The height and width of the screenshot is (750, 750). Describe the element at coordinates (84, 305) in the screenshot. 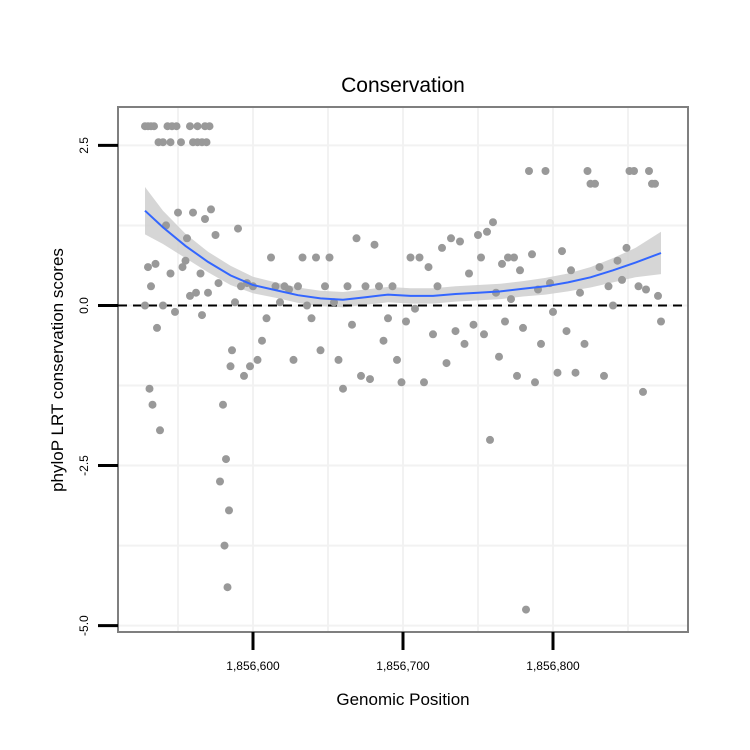

I see `y-tick-label: 0.0` at that location.